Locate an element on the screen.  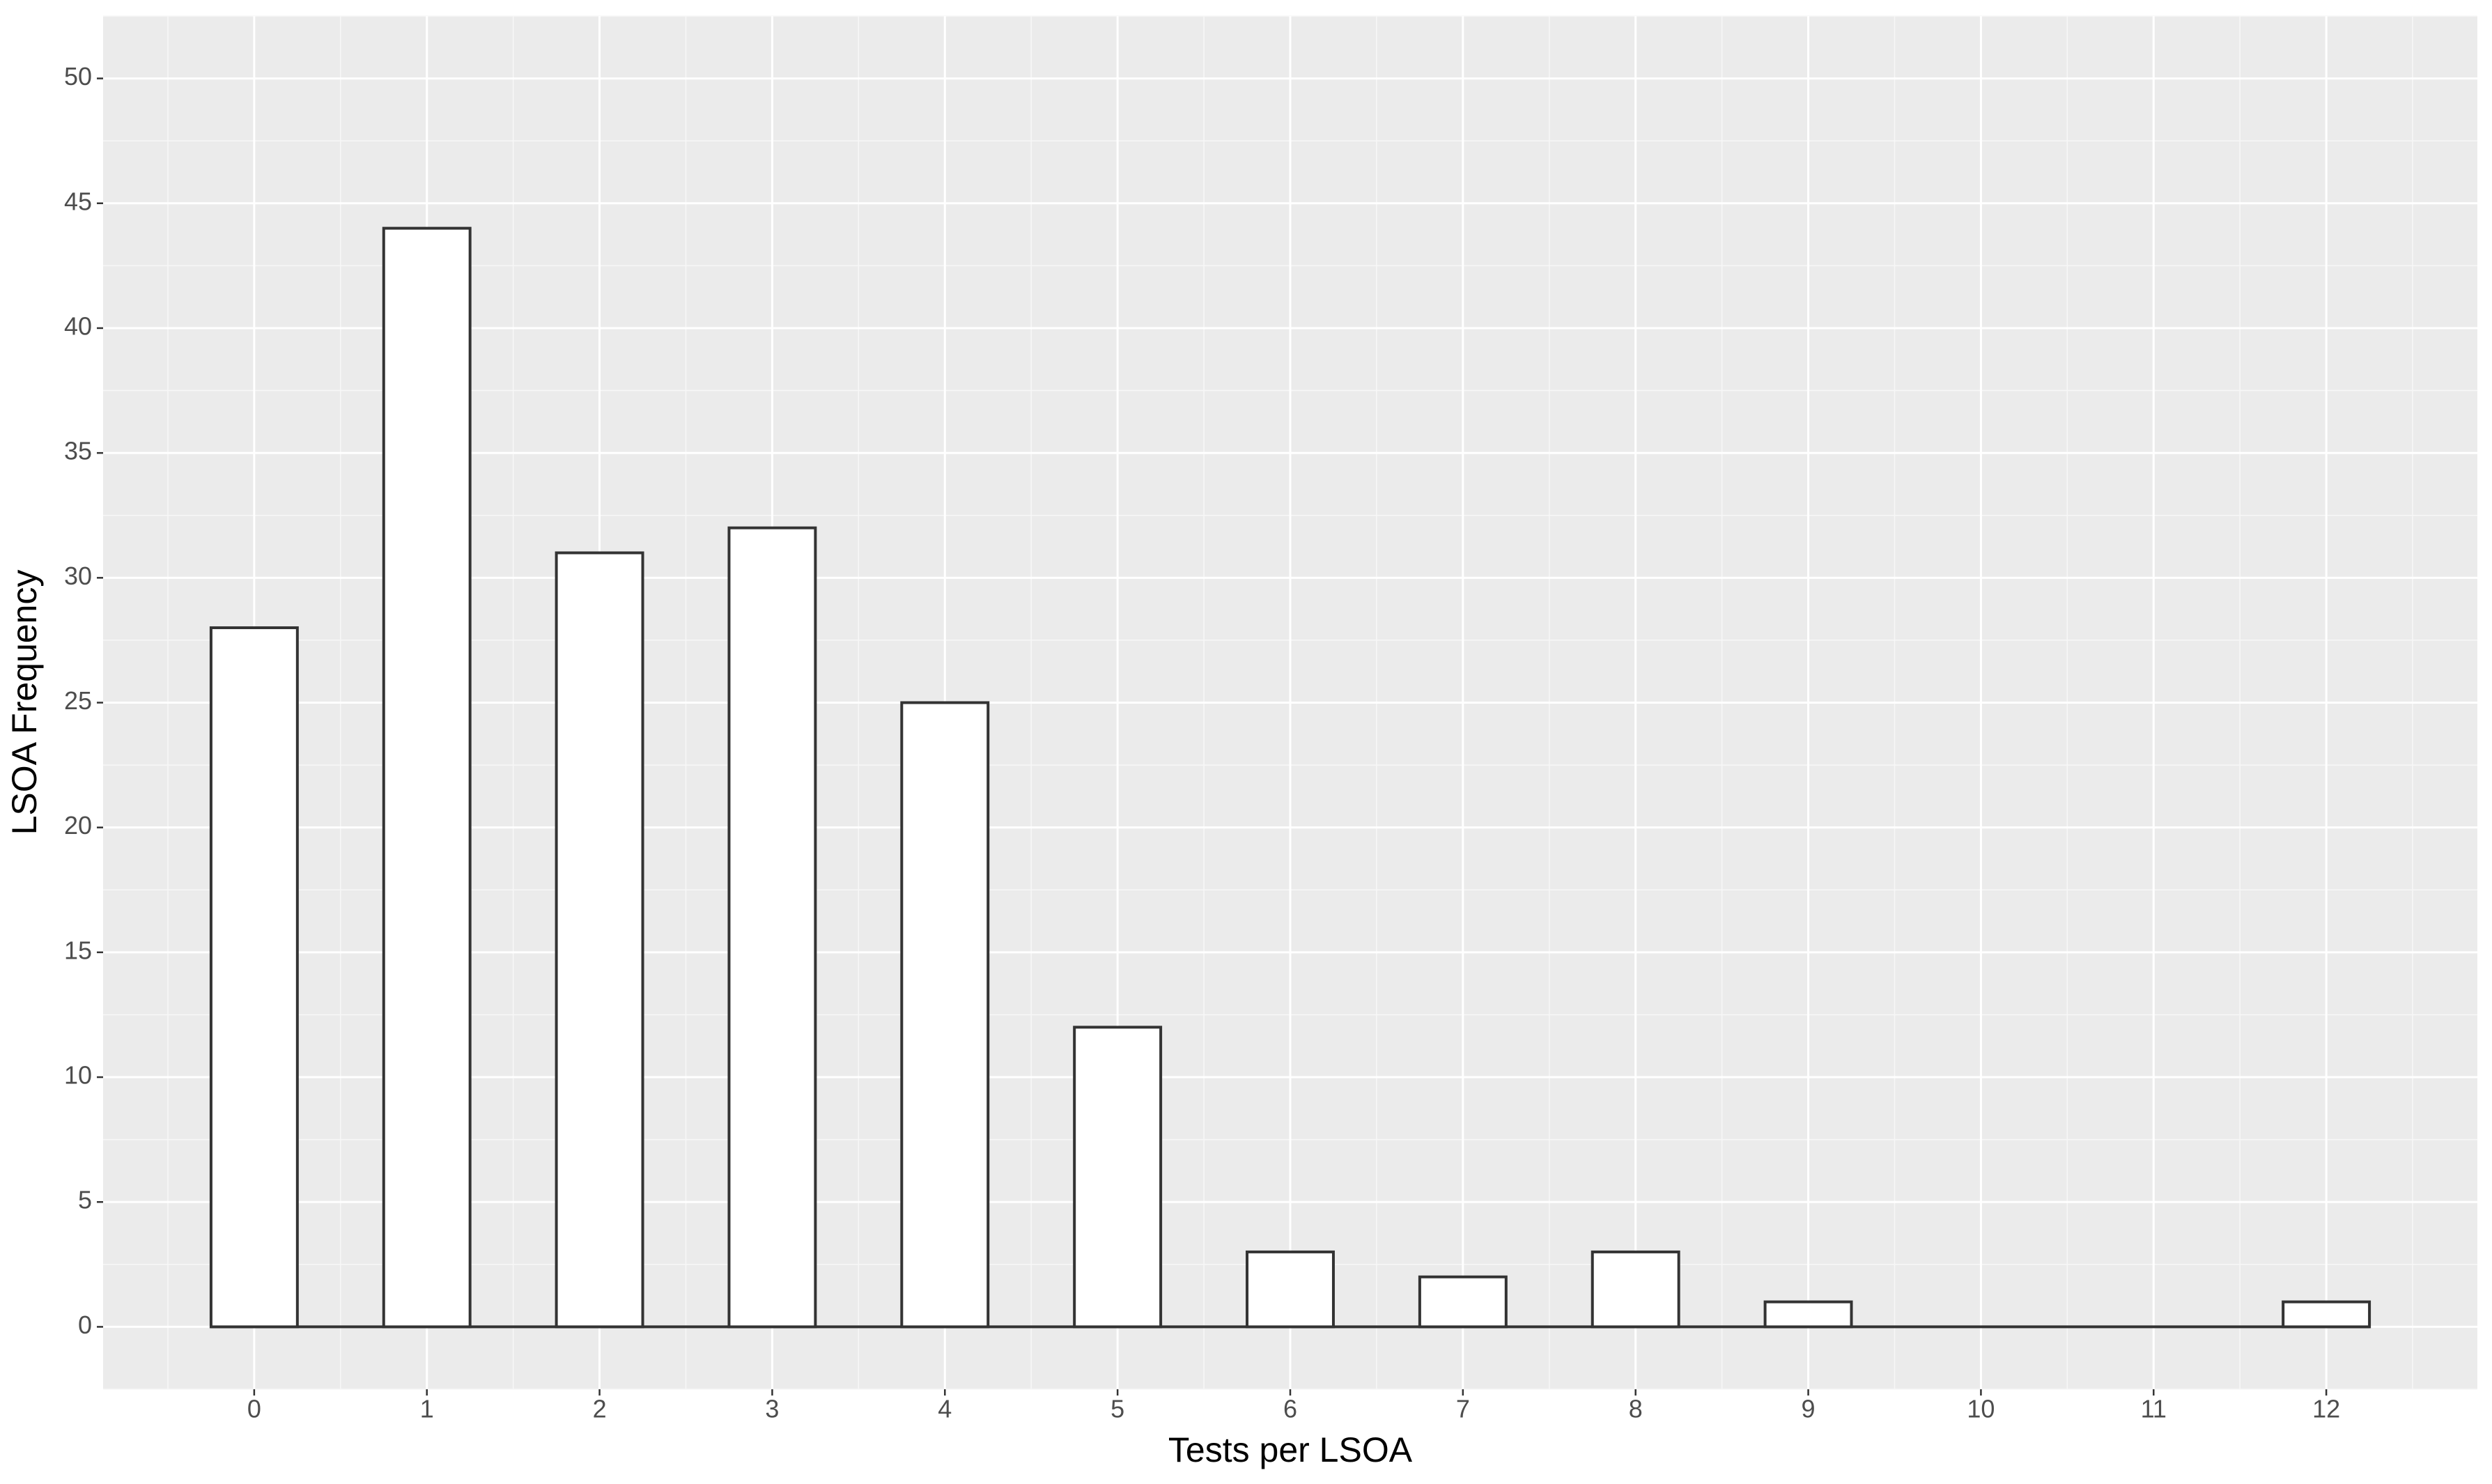
y-tick-label: 20 is located at coordinates (78, 825).